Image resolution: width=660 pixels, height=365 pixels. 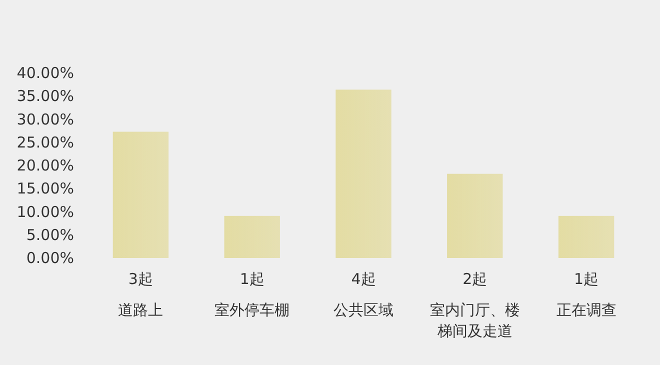 What do you see at coordinates (45, 165) in the screenshot?
I see `y-tick-label: 20.00%` at bounding box center [45, 165].